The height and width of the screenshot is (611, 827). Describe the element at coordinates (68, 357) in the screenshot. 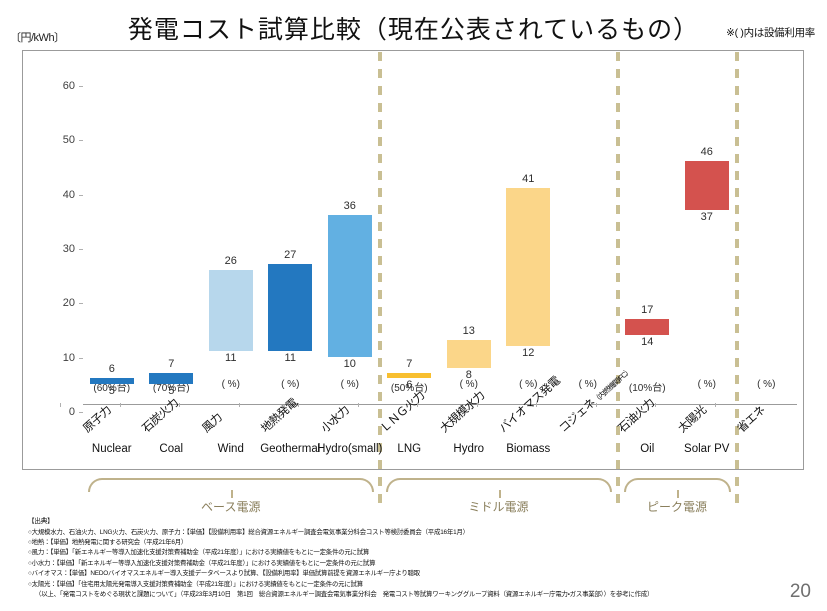

I see `y-axis-tick-label: 10` at that location.